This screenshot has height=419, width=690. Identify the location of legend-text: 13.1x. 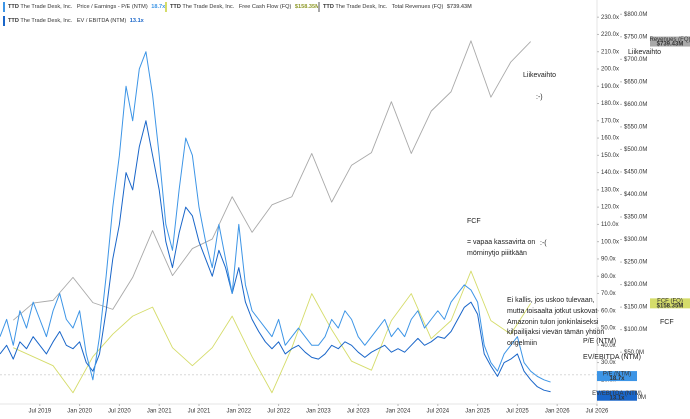
(137, 21).